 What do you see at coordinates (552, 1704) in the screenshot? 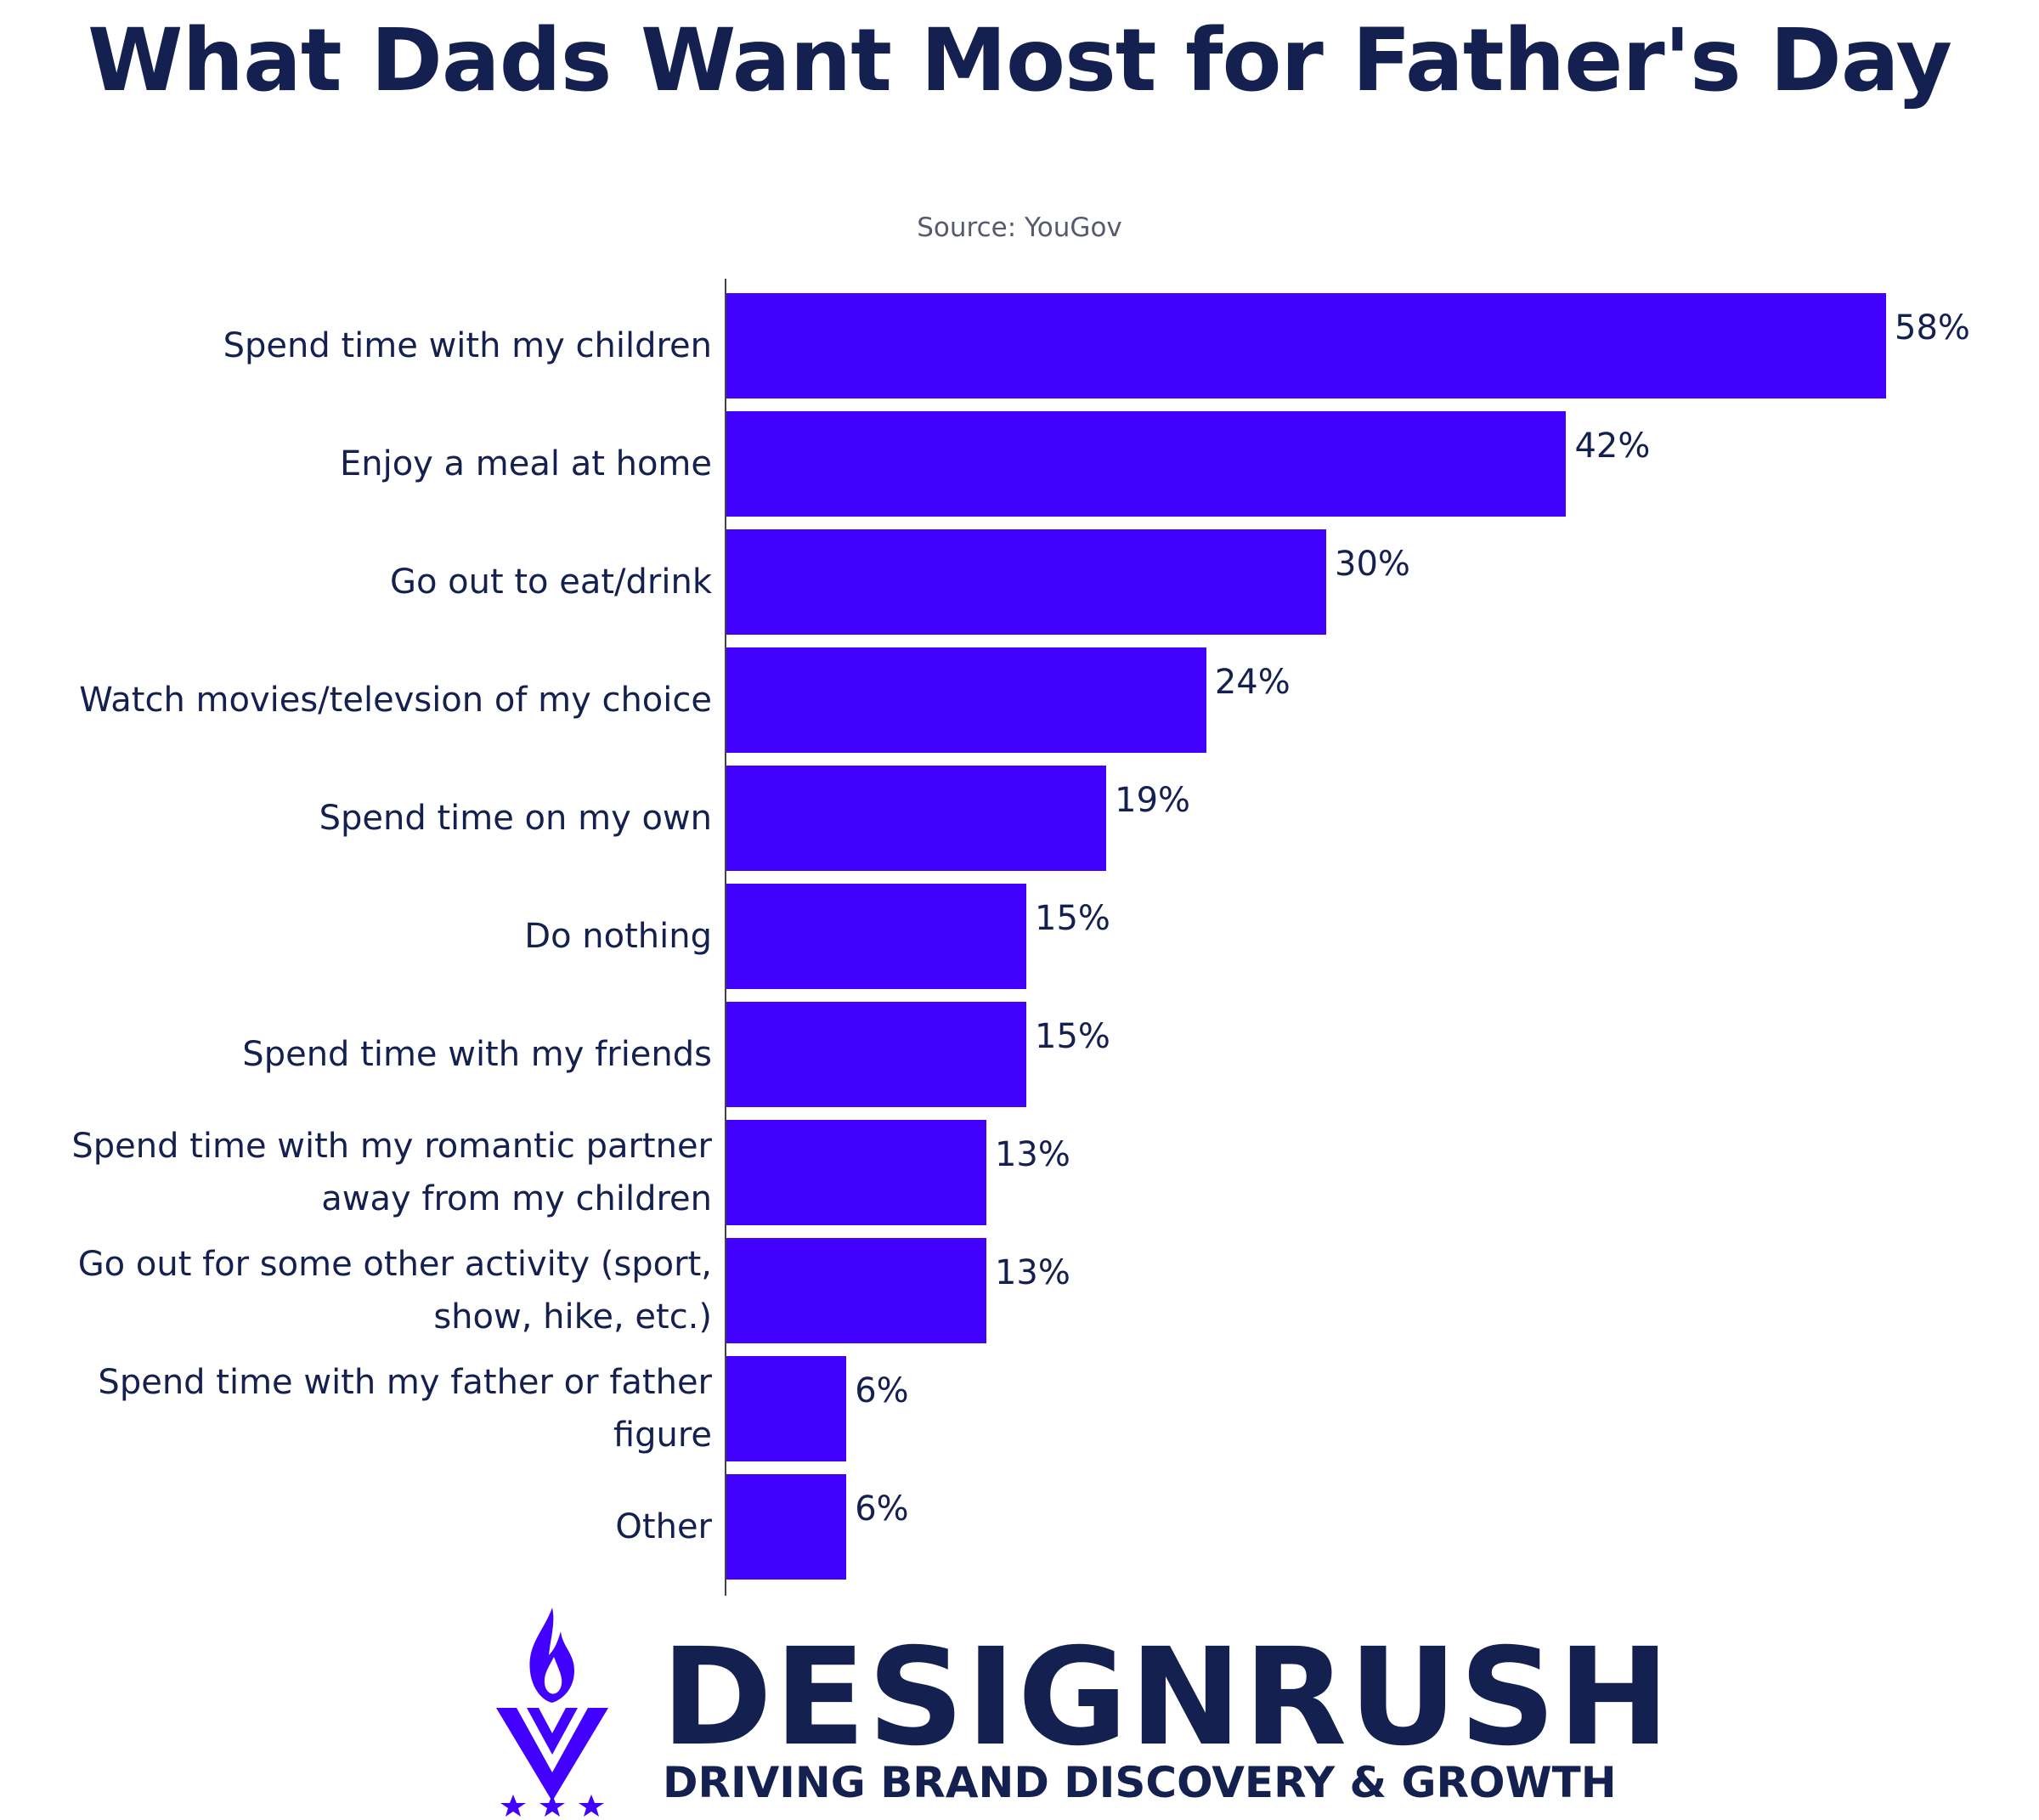
I see `flame-v-emblem-icon` at bounding box center [552, 1704].